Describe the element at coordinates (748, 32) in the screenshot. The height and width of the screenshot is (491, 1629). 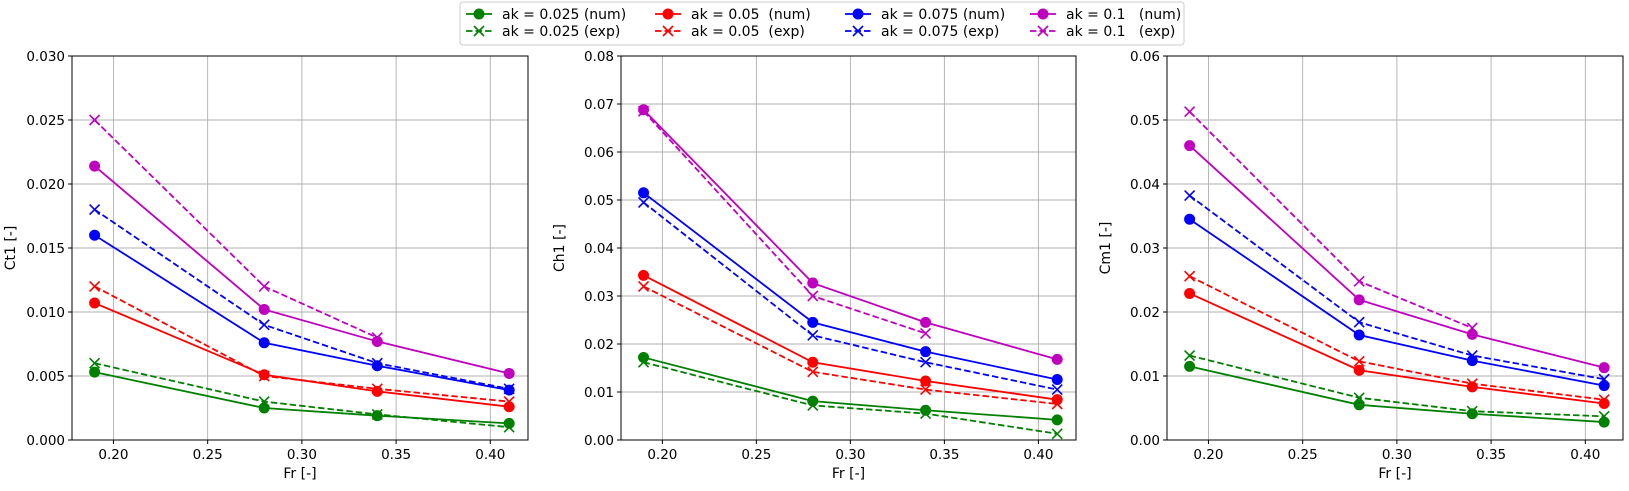
I see `legend-label: ak = 0.05 (exp)` at that location.